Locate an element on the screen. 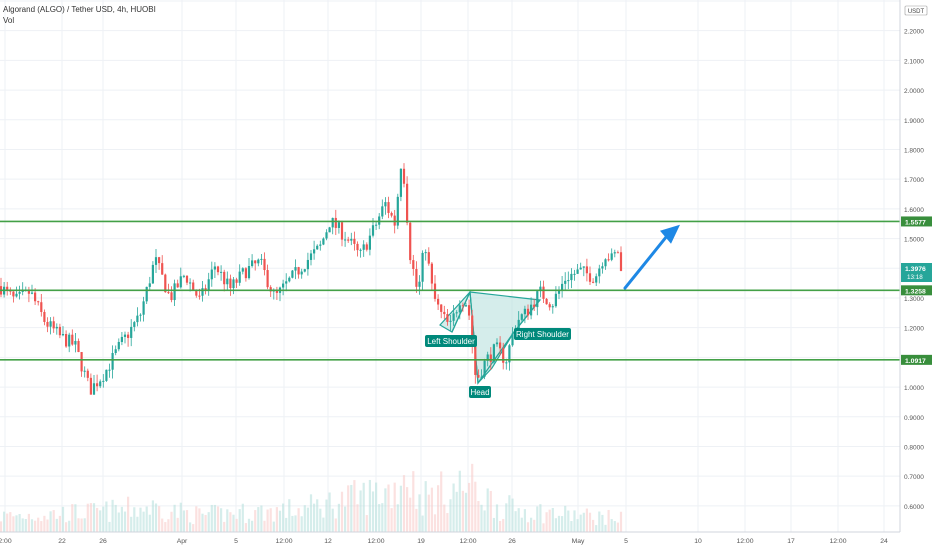 Image resolution: width=932 pixels, height=550 pixels. head-label-bg is located at coordinates (480, 392).